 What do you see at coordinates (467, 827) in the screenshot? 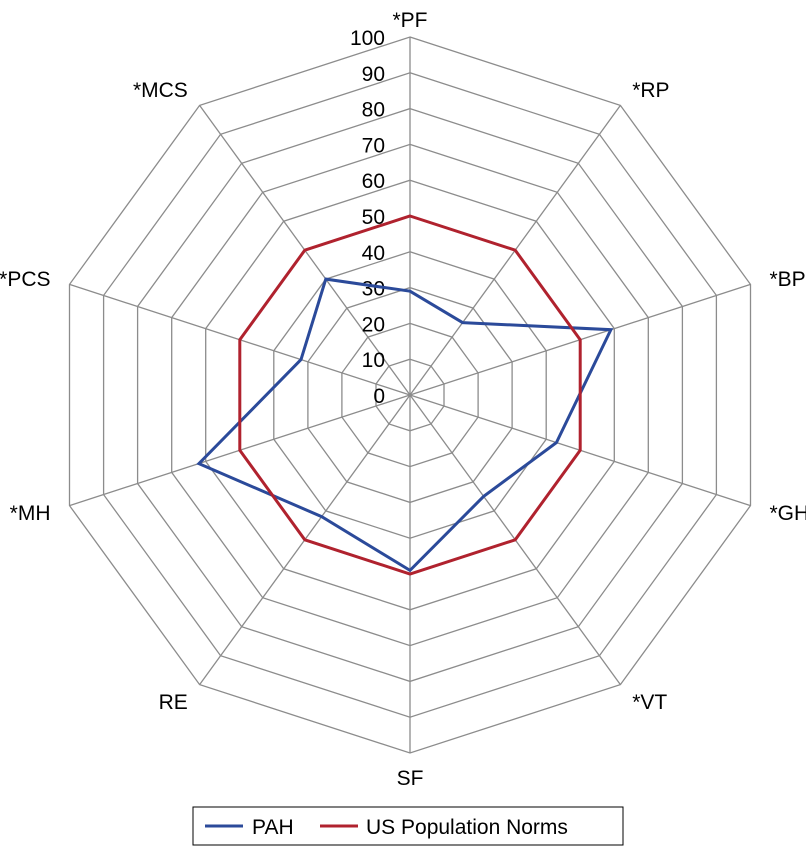
I see `legend-label-us-norms: US Population Norms` at bounding box center [467, 827].